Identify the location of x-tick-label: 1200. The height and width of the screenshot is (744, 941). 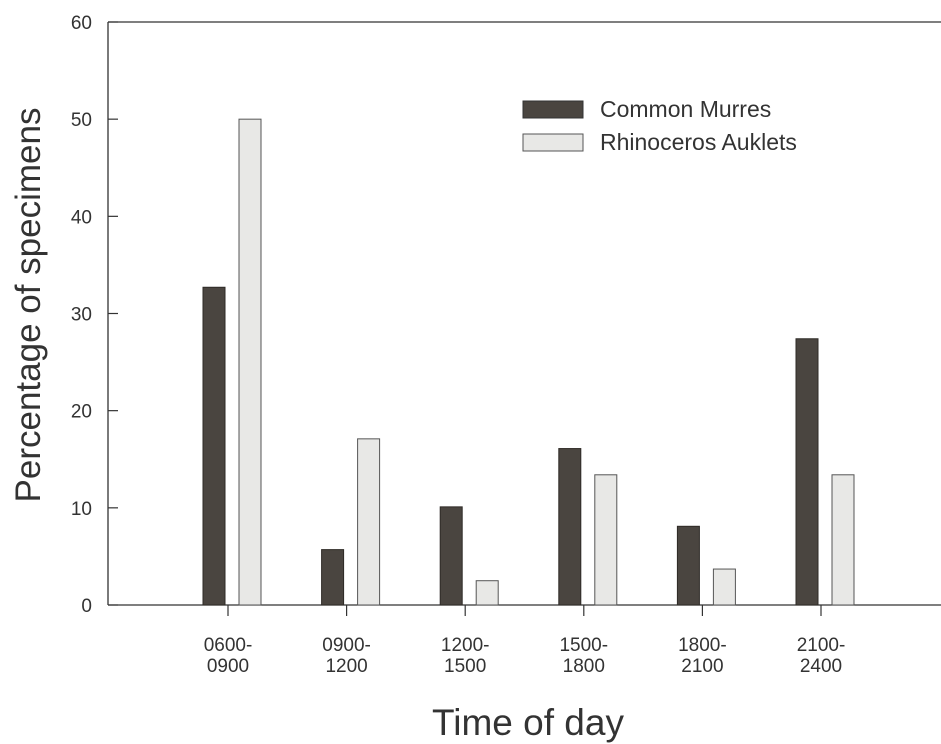
(346, 666).